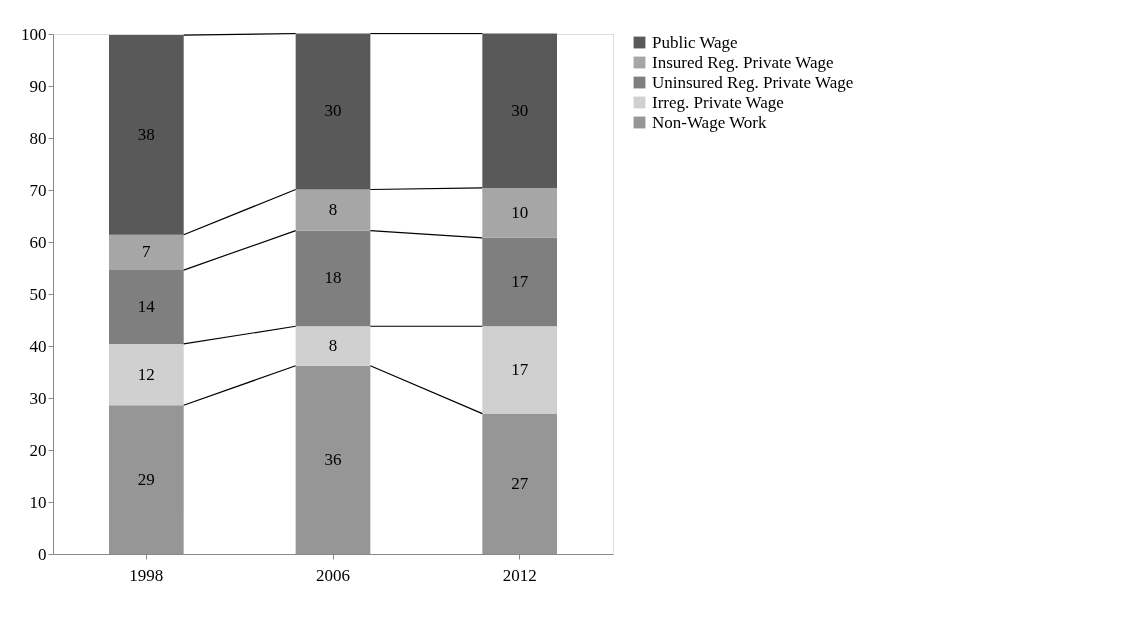 The width and height of the screenshot is (1125, 628). What do you see at coordinates (38, 450) in the screenshot?
I see `y-tick-label: 20` at bounding box center [38, 450].